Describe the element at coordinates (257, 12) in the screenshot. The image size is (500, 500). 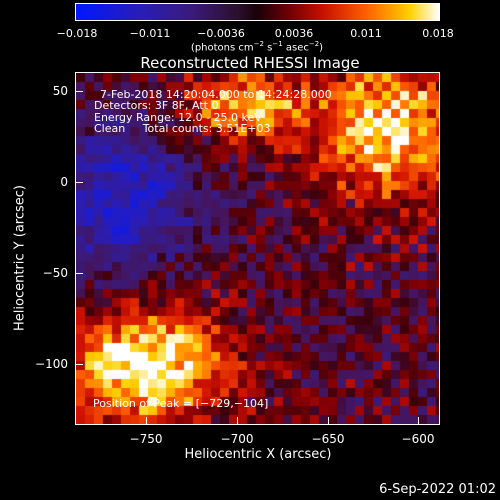
I see `colorbar` at that location.